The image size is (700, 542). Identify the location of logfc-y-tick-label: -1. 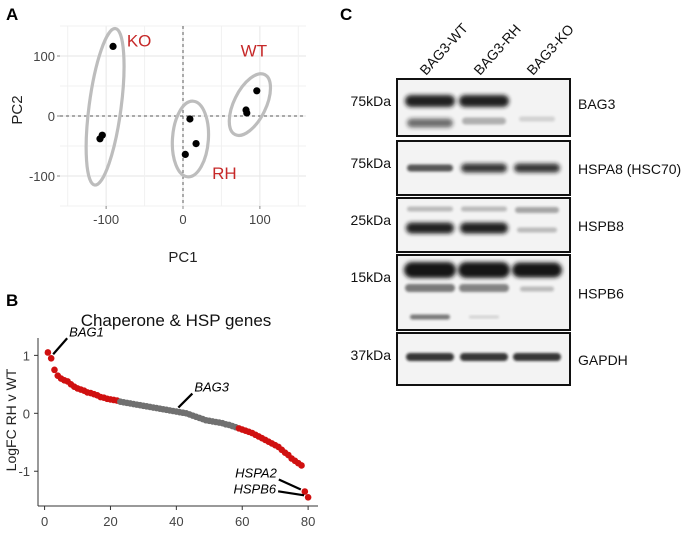
(24, 471).